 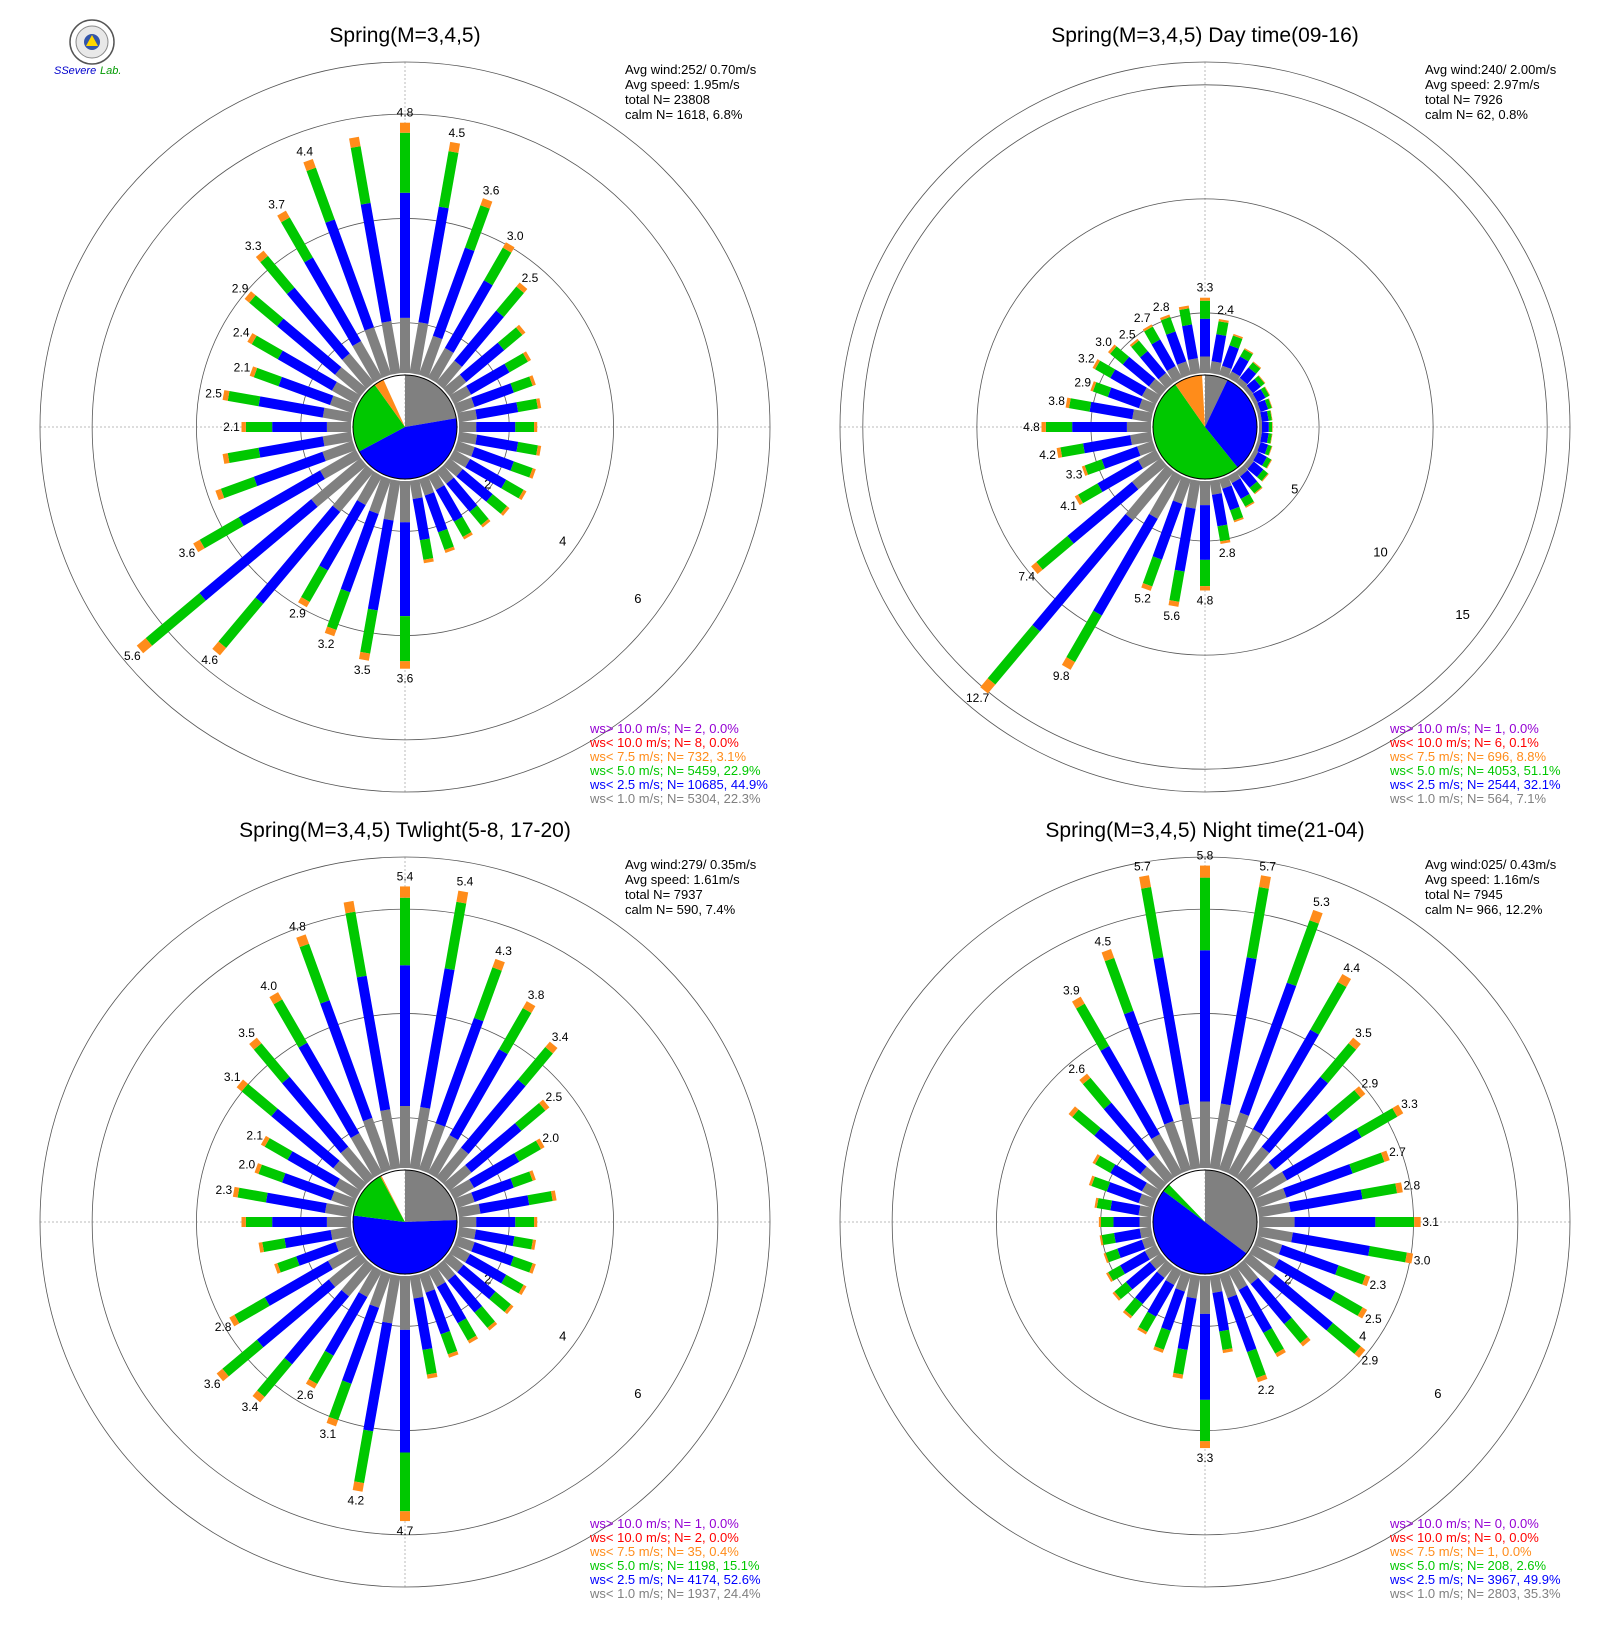 What do you see at coordinates (1437, 1393) in the screenshot?
I see `ring-label: 6` at bounding box center [1437, 1393].